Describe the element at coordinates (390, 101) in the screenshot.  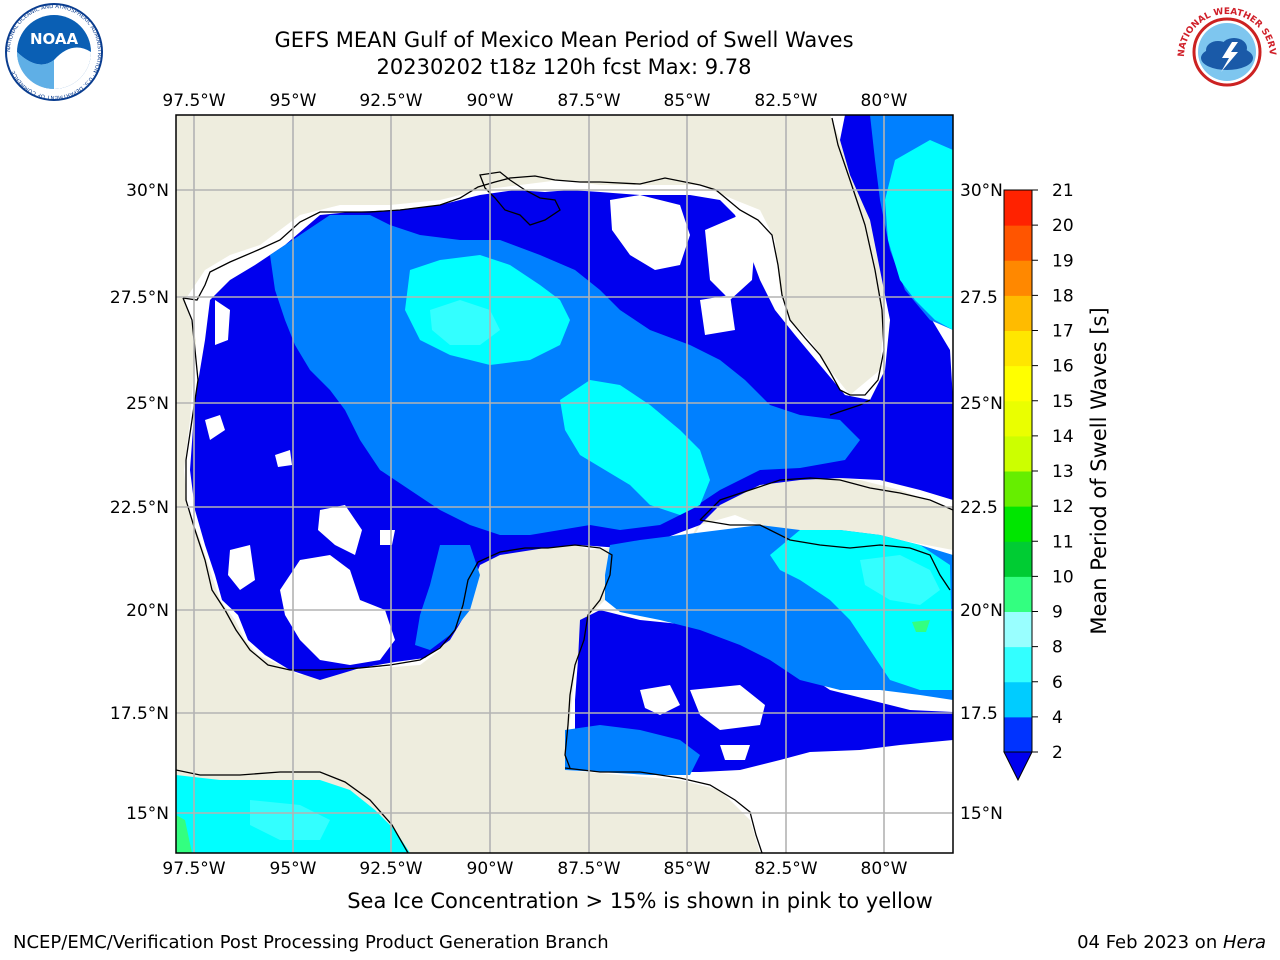
I see `lon-label-top: 92.5°W` at that location.